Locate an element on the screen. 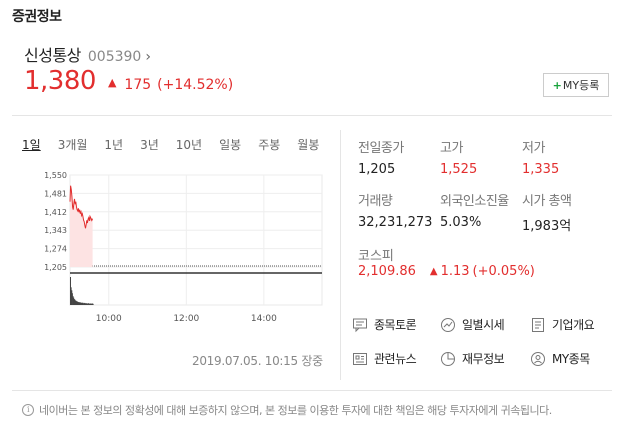  y-tick-label: 1,343 is located at coordinates (55, 230).